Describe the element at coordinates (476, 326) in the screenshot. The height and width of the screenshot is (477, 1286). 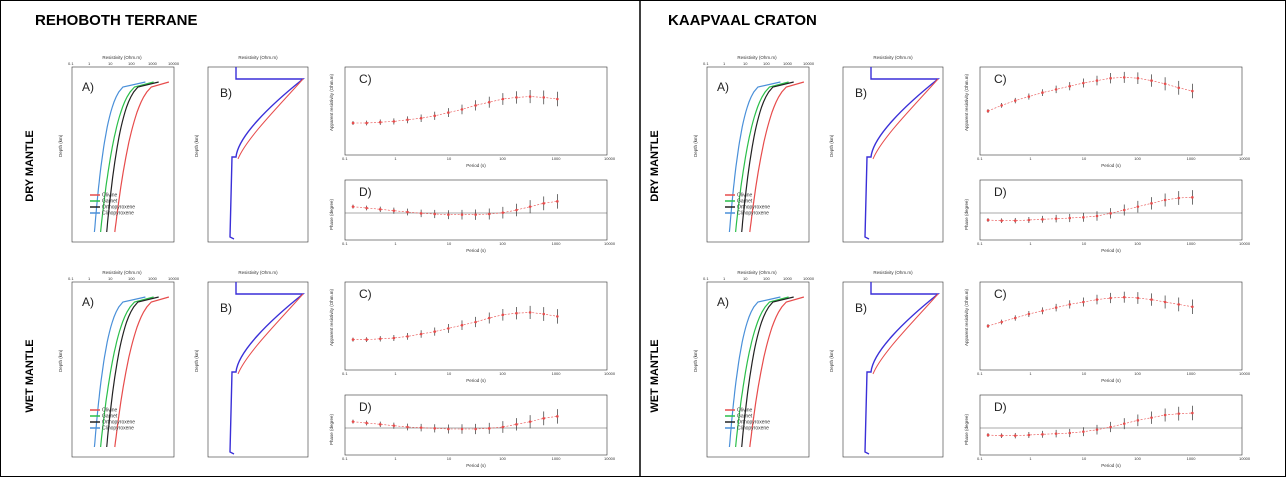
I see `panel-c-frame` at that location.